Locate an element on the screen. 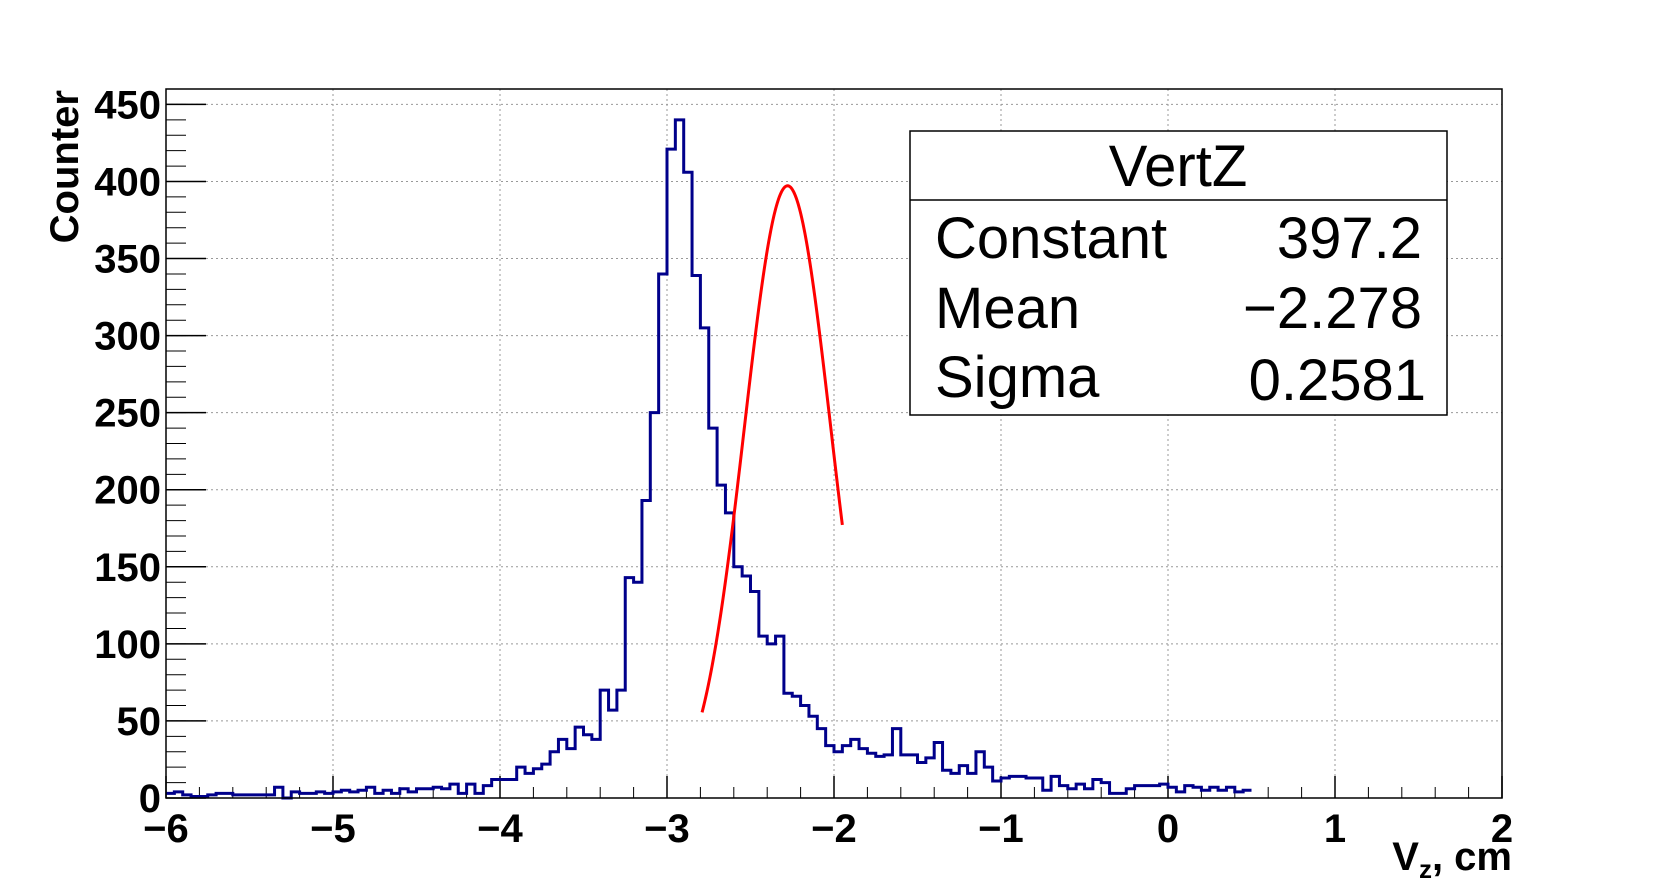  x-tick-label: 1 is located at coordinates (1335, 829).